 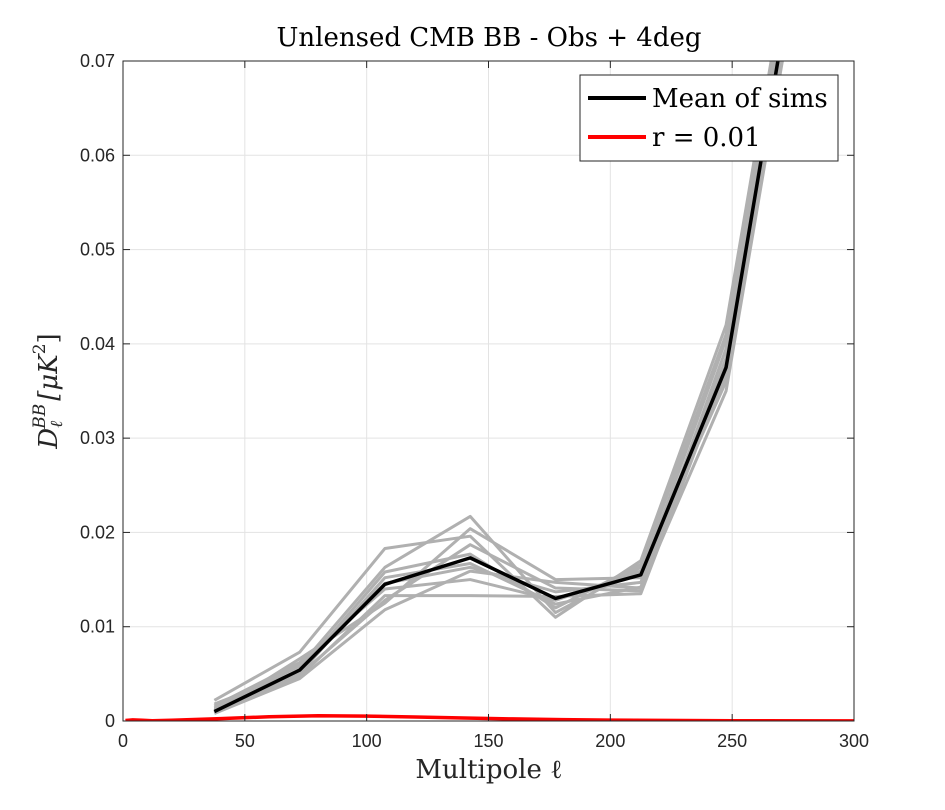 I want to click on x-tick-label: 150, so click(x=488, y=741).